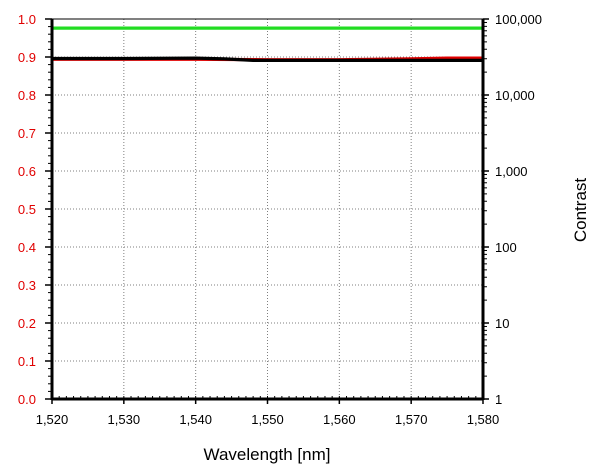 Image resolution: width=593 pixels, height=466 pixels. What do you see at coordinates (511, 171) in the screenshot?
I see `y-right-tick-label: 1,000` at bounding box center [511, 171].